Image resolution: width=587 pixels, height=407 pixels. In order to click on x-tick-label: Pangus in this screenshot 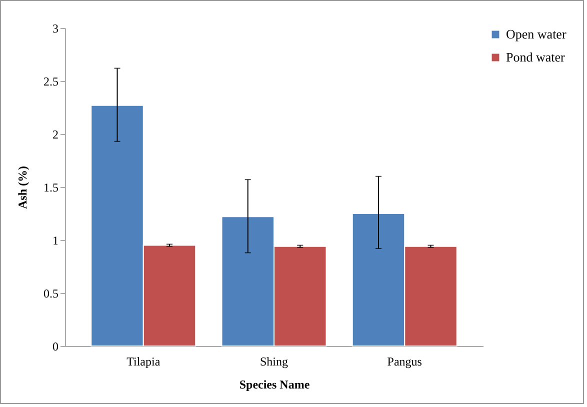, I will do `click(404, 361)`.